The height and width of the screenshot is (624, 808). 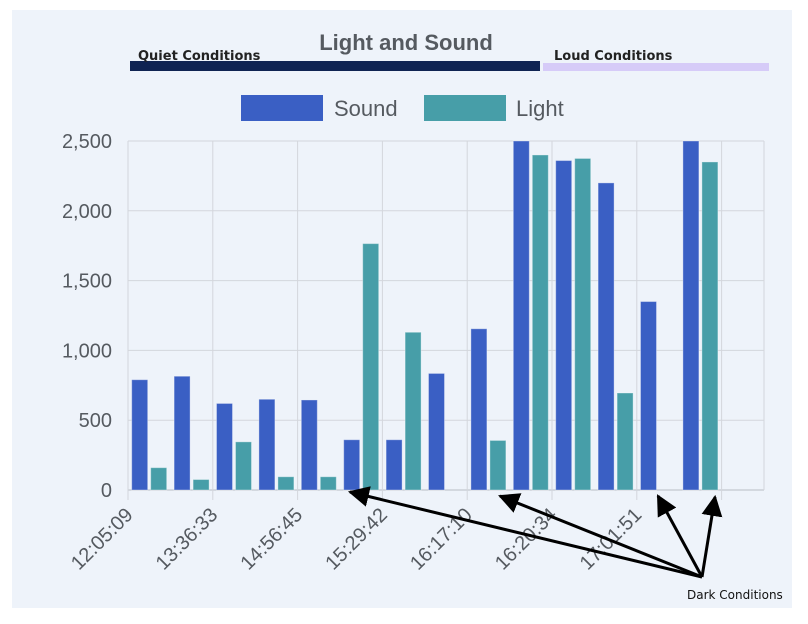 I want to click on quiet-conditions-label: Quiet Conditions, so click(x=199, y=56).